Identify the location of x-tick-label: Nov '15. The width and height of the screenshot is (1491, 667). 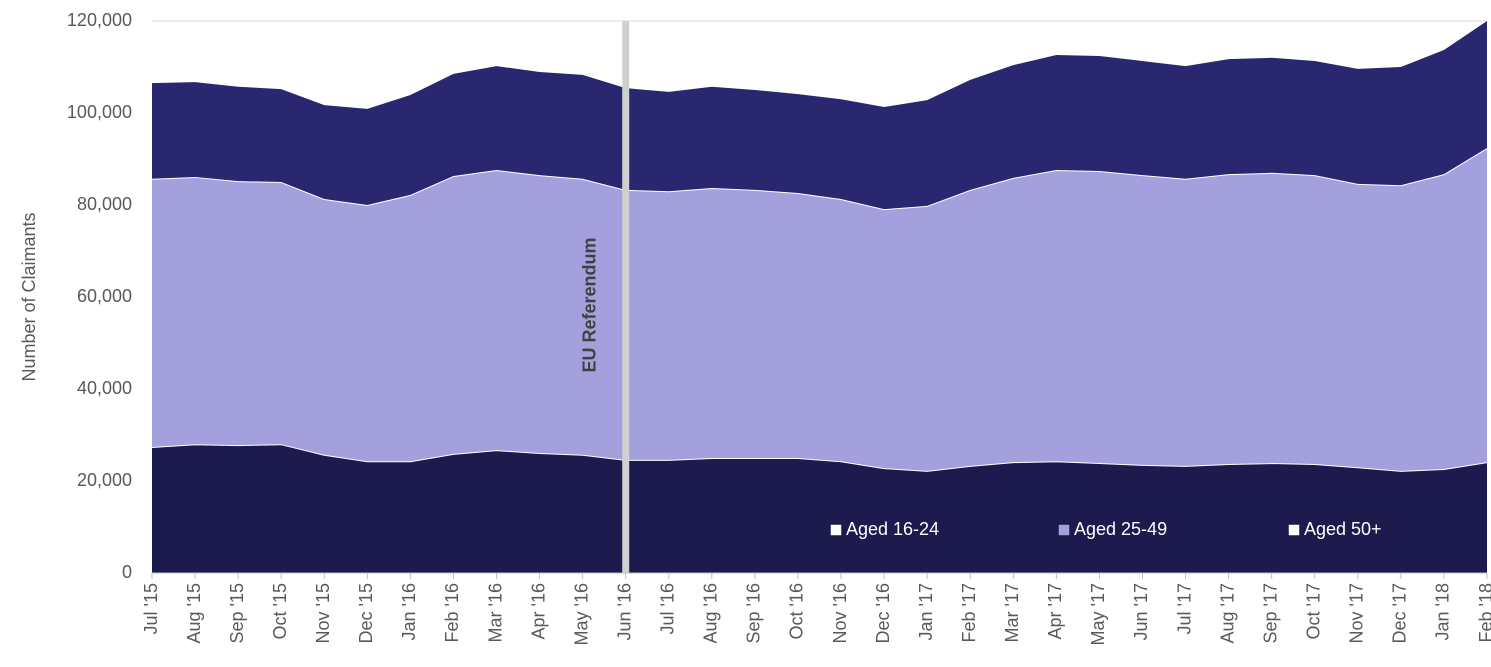
(323, 613).